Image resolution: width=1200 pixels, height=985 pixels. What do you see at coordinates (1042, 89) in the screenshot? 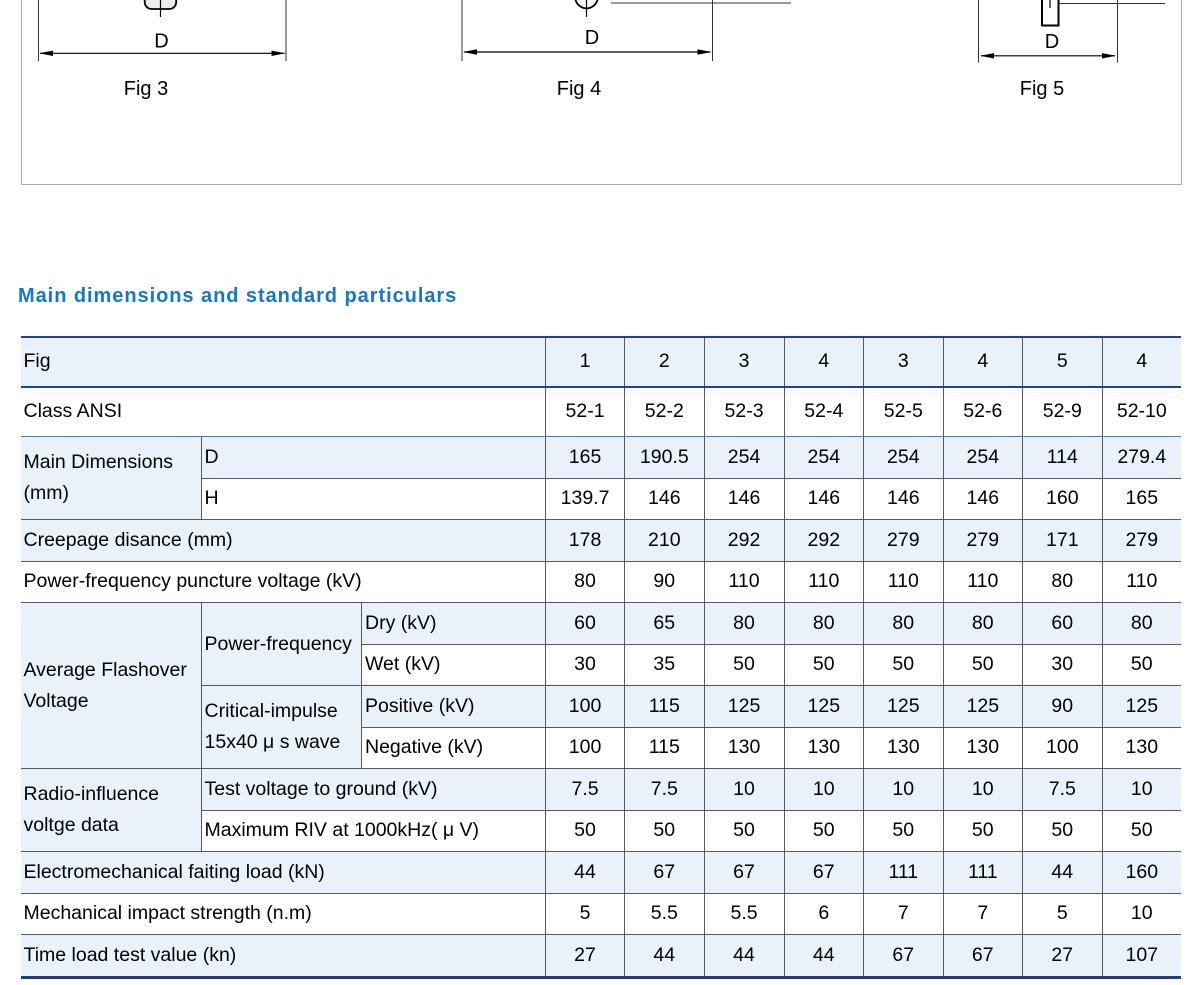
I see `svg-text: Fig 5` at bounding box center [1042, 89].